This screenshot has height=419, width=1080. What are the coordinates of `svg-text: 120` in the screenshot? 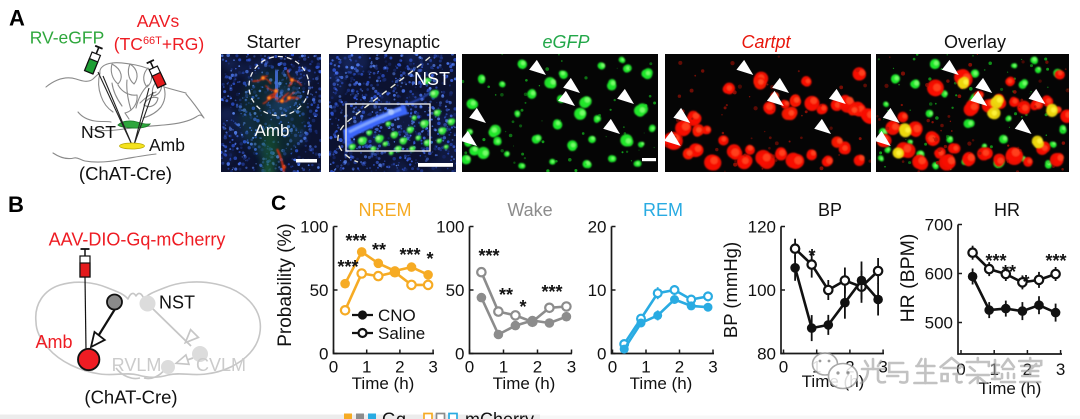 It's located at (762, 227).